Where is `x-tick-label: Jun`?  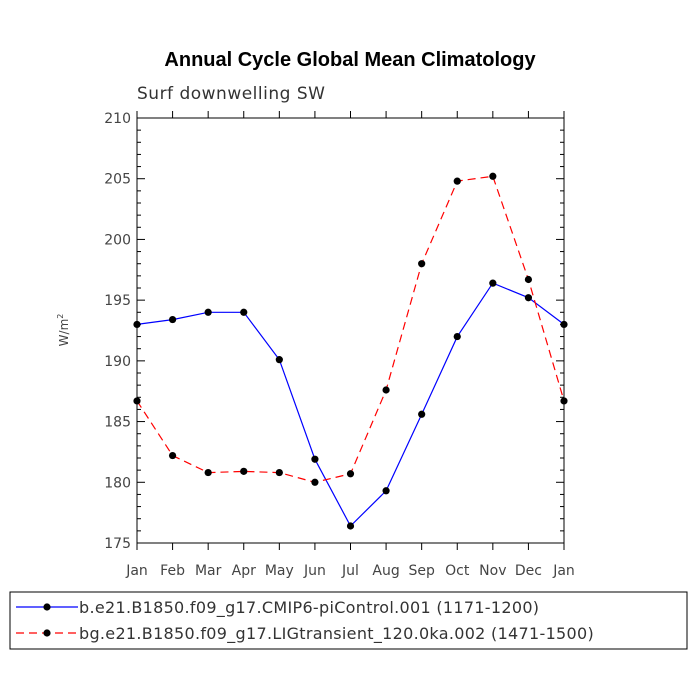
x-tick-label: Jun is located at coordinates (314, 571).